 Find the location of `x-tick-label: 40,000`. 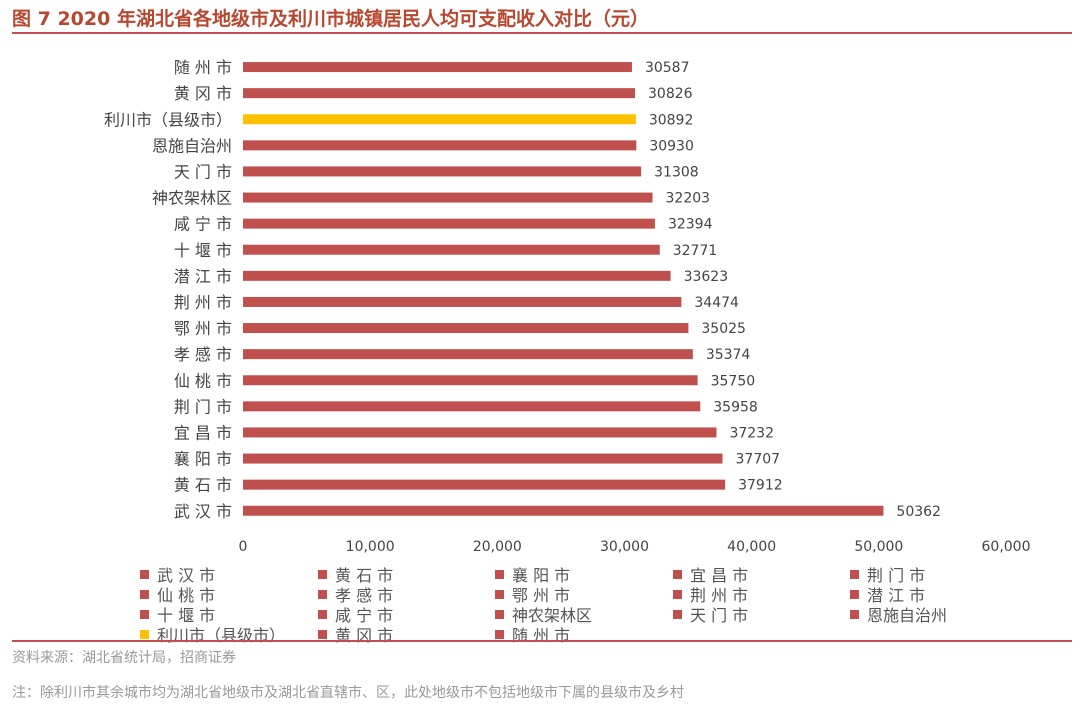

x-tick-label: 40,000 is located at coordinates (751, 547).